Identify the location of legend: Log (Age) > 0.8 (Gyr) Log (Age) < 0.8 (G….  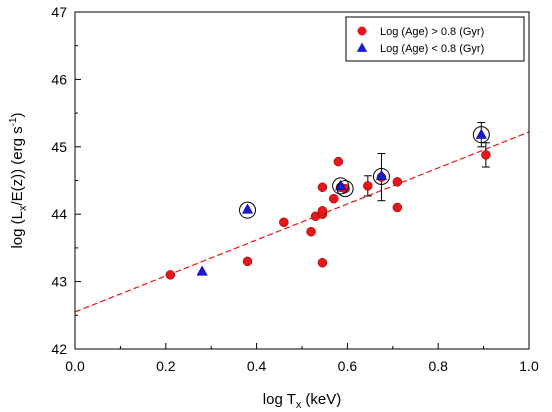
(435, 39).